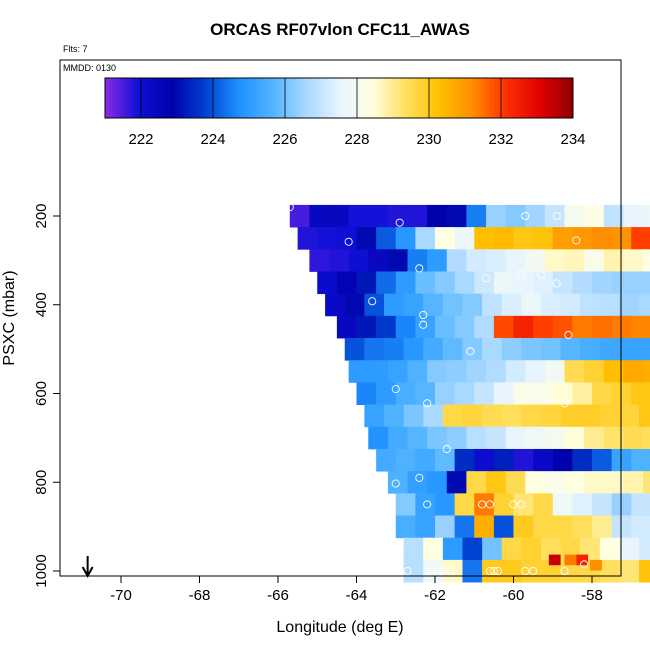 This screenshot has height=650, width=650. Describe the element at coordinates (428, 139) in the screenshot. I see `colorbar-tick-label: 230` at that location.